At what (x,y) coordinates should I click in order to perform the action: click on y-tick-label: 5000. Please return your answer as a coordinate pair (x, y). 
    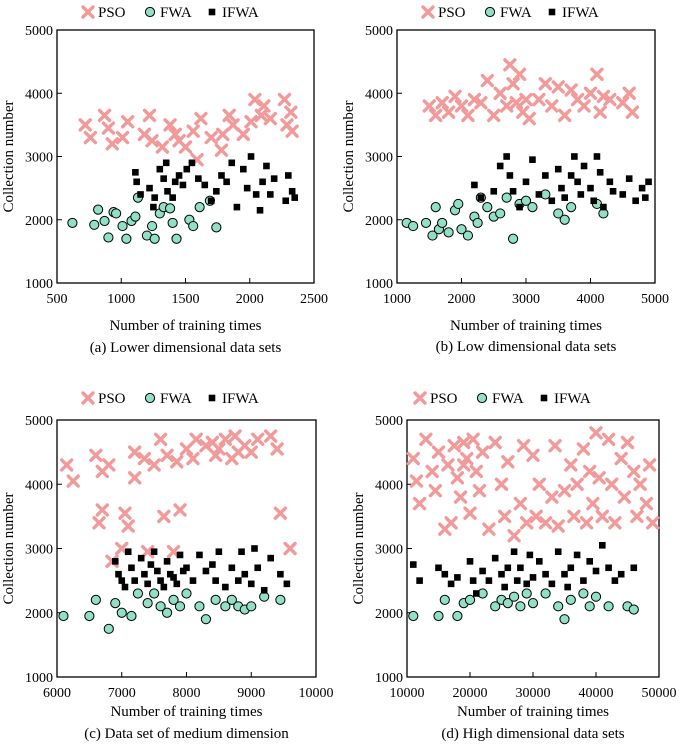
    Looking at the image, I should click on (39, 31).